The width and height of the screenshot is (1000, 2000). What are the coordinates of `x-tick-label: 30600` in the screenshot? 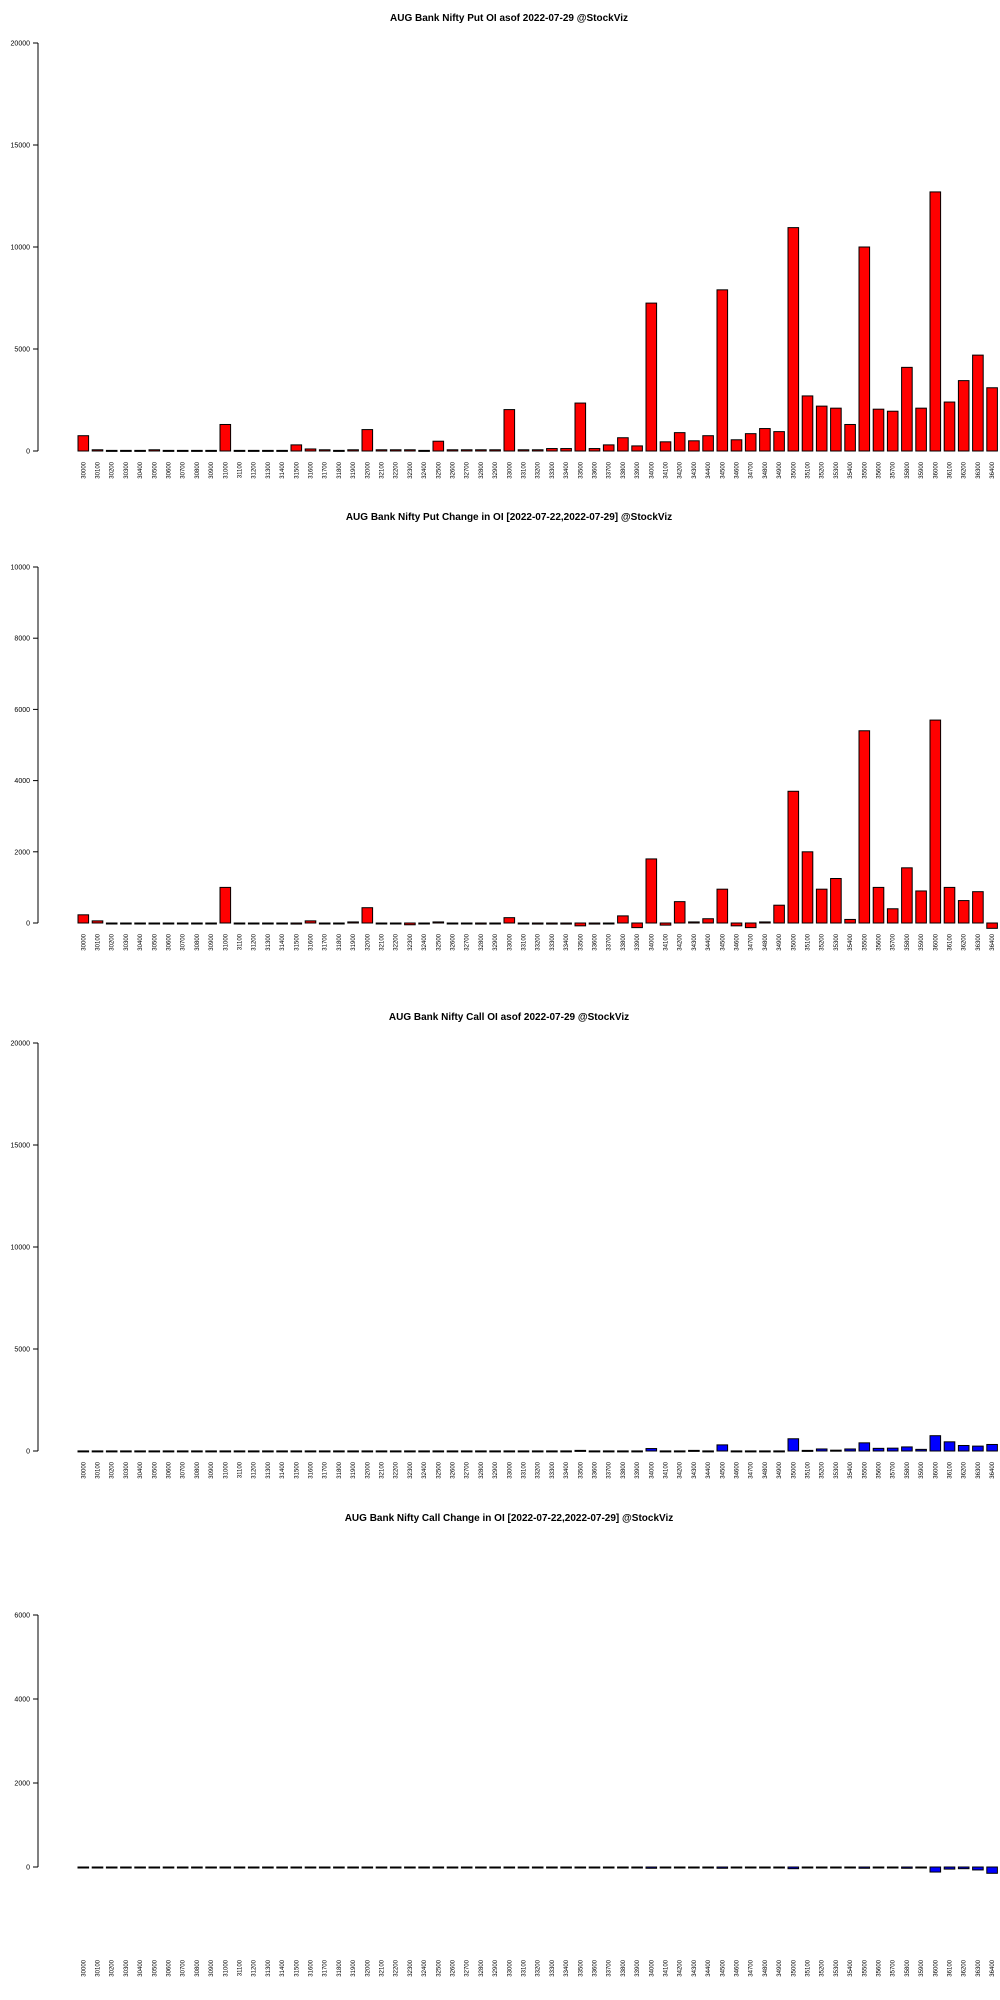 It's located at (170, 941).